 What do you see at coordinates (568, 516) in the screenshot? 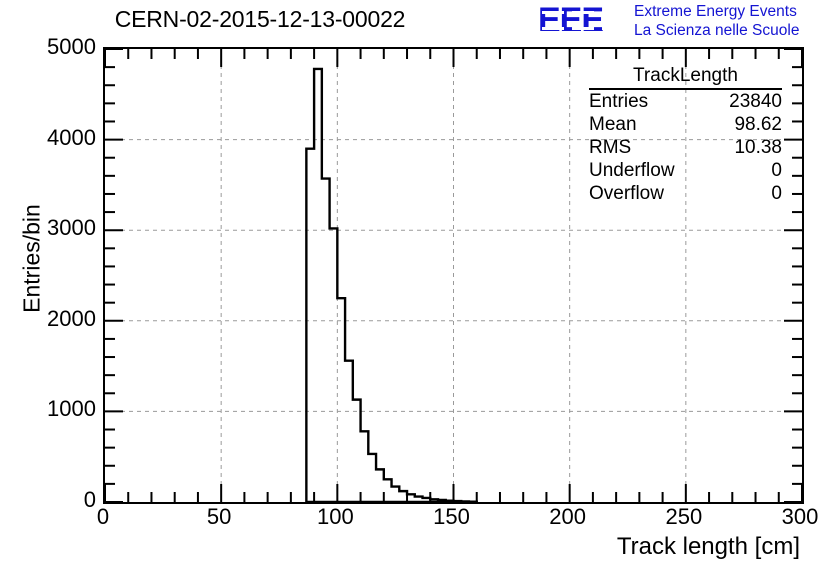
I see `x-tick-label: 200` at bounding box center [568, 516].